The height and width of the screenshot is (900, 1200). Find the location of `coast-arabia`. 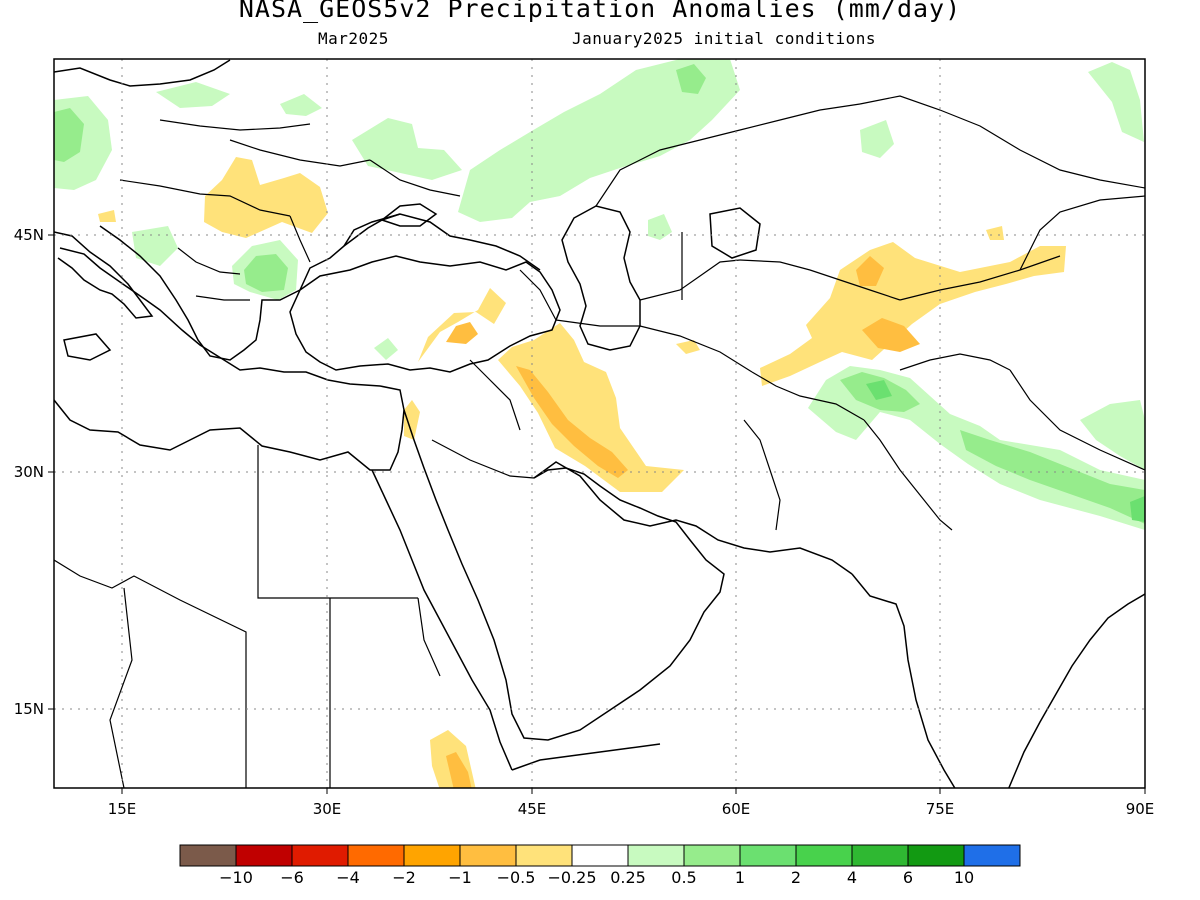

coast-arabia is located at coordinates (564, 575).